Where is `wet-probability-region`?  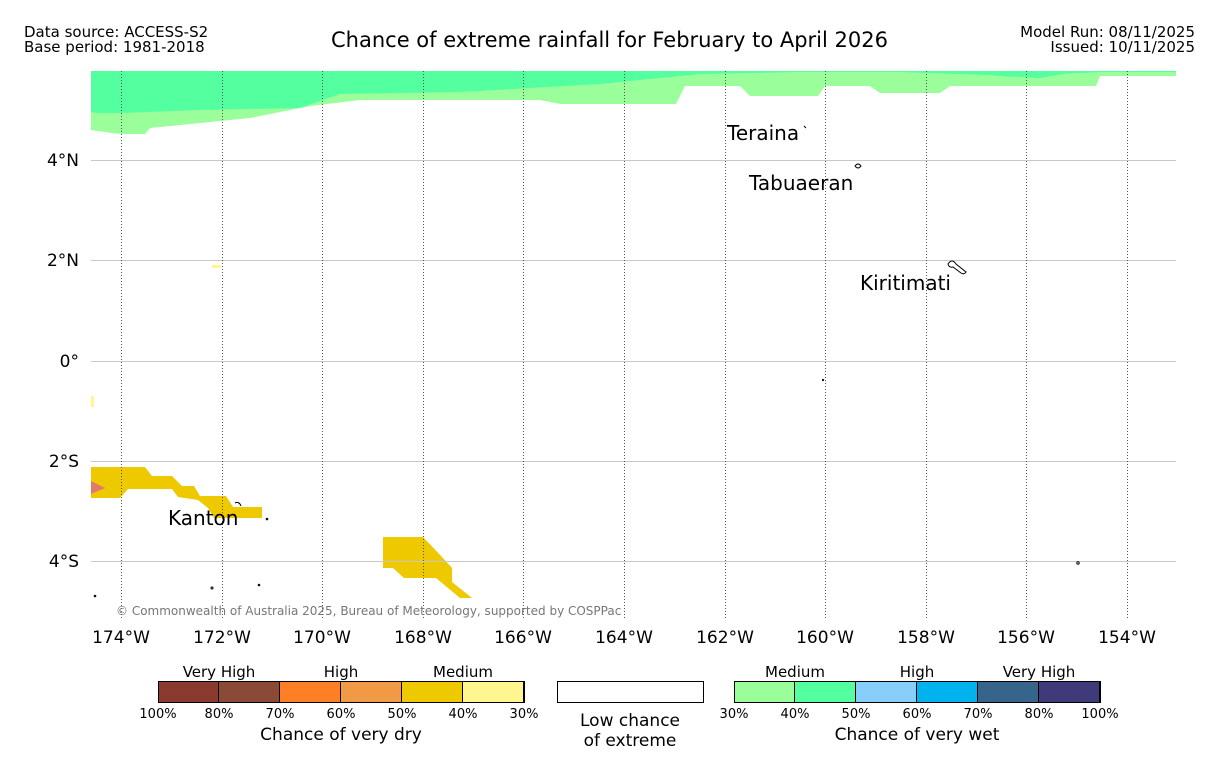
wet-probability-region is located at coordinates (633, 102).